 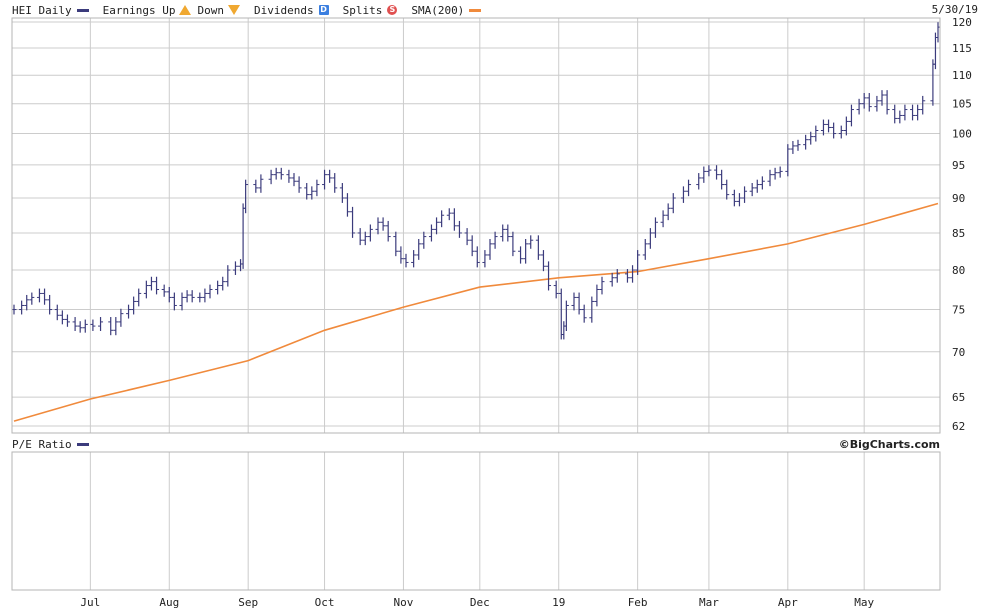 What do you see at coordinates (90, 602) in the screenshot?
I see `x-tick-label: Jul` at bounding box center [90, 602].